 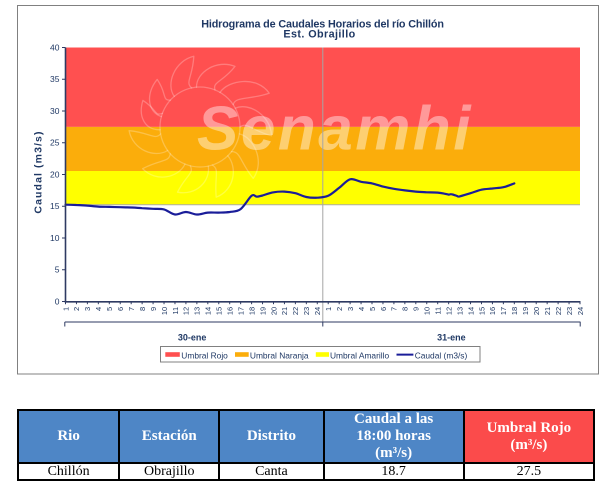 What do you see at coordinates (451, 337) in the screenshot?
I see `svg-text: 31-ene` at bounding box center [451, 337].